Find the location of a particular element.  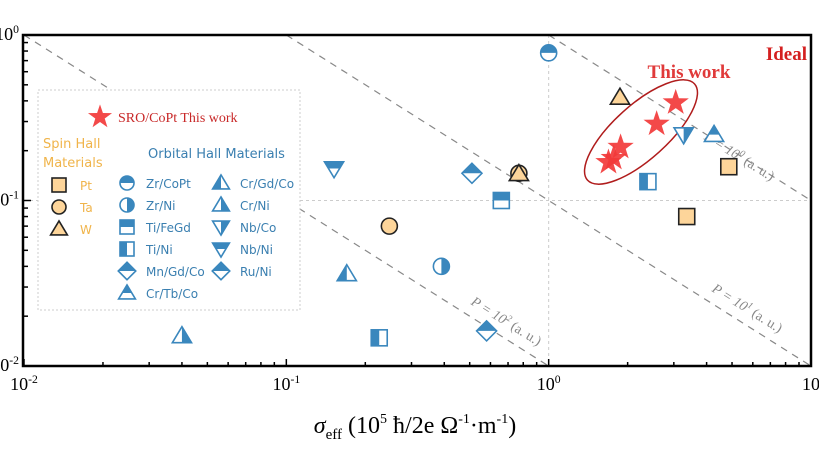

legend-label: Nb/Co is located at coordinates (258, 228).